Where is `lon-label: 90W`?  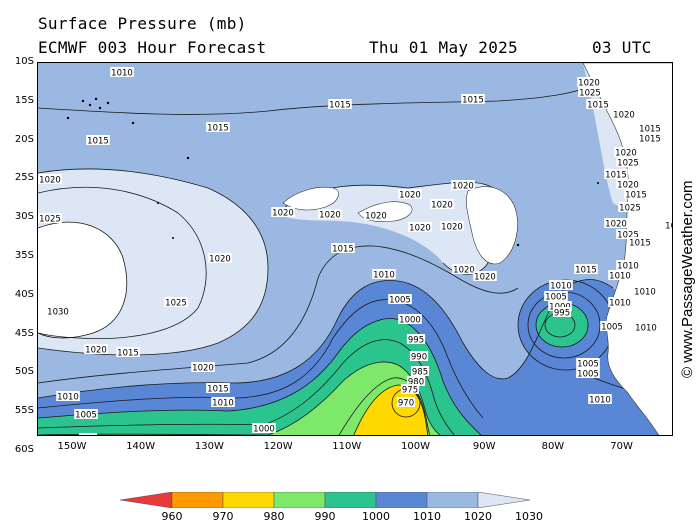
lon-label: 90W is located at coordinates (484, 446).